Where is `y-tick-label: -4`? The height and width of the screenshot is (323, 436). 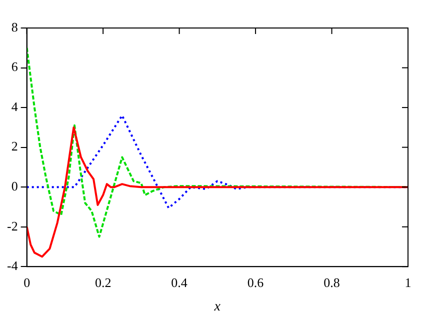
y-tick-label: -4 is located at coordinates (12, 266).